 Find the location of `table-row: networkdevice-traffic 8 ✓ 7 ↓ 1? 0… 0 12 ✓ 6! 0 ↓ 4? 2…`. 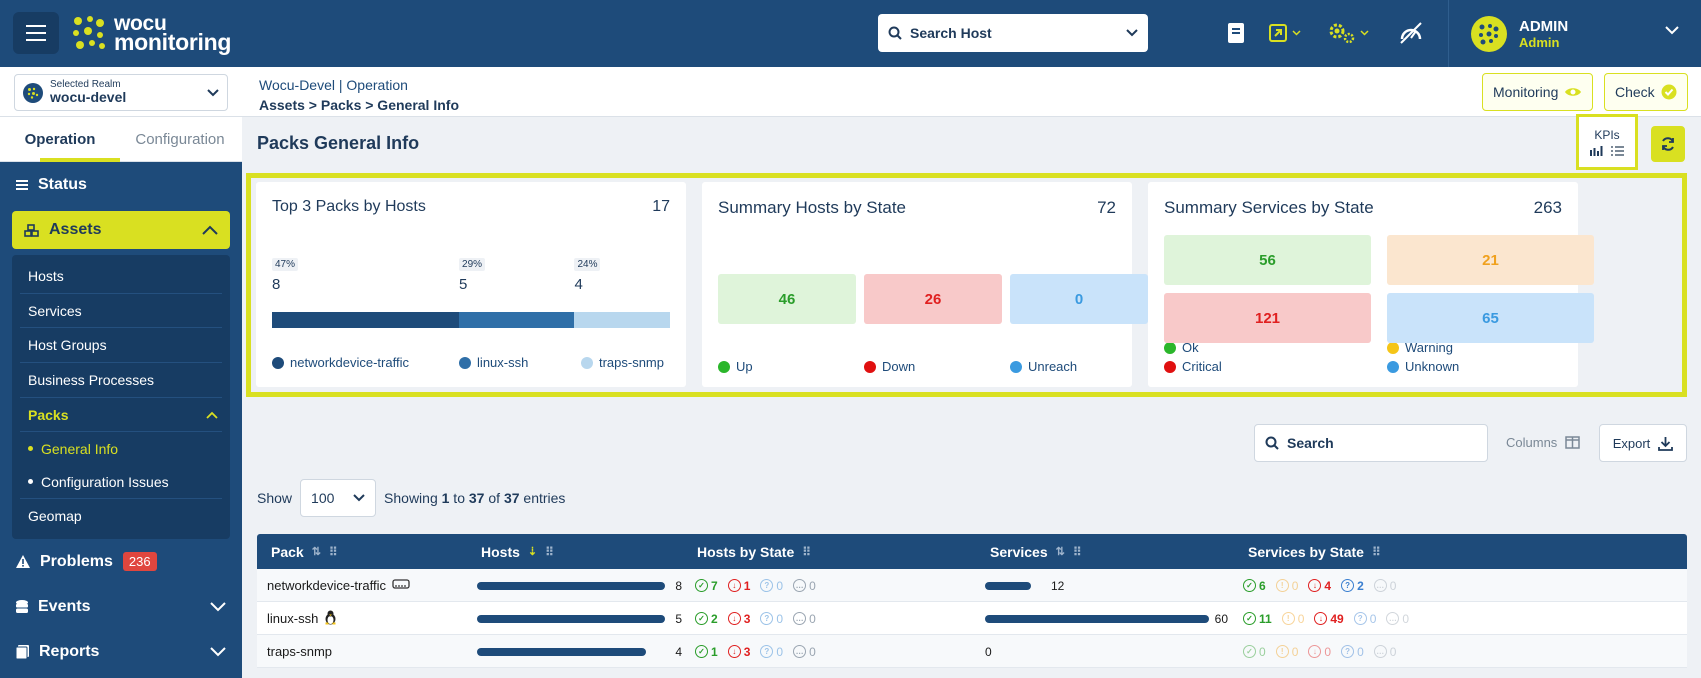

table-row: networkdevice-traffic 8 ✓ 7 ↓ 1? 0… 0 12 ✓ 6! 0 ↓ 4? 2… is located at coordinates (972, 585).